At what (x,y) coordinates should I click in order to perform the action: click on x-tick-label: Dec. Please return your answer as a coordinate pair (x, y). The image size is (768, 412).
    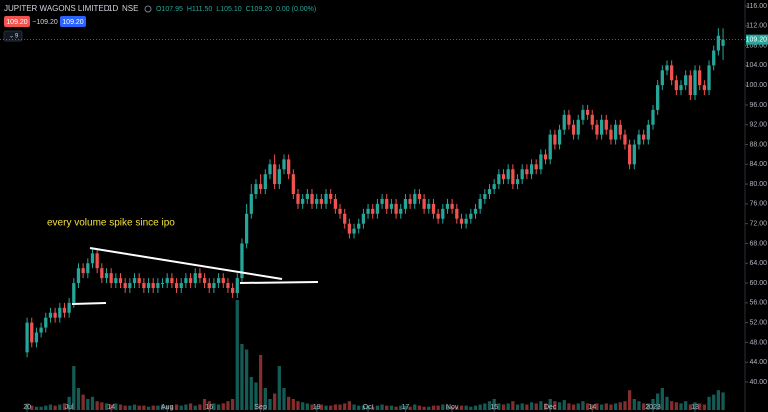
    Looking at the image, I should click on (550, 407).